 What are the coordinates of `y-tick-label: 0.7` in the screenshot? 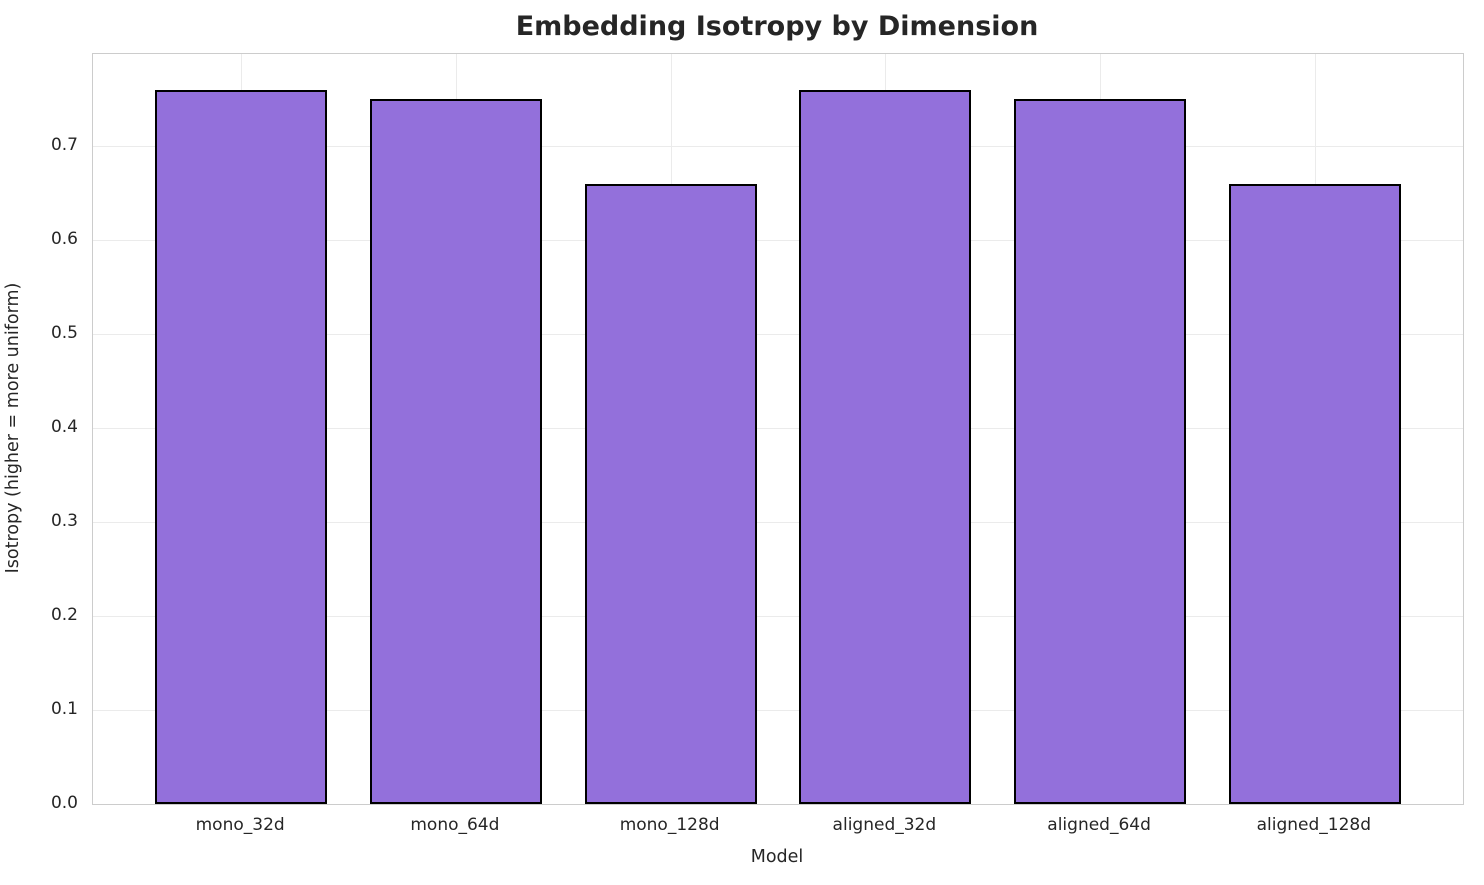 It's located at (64, 145).